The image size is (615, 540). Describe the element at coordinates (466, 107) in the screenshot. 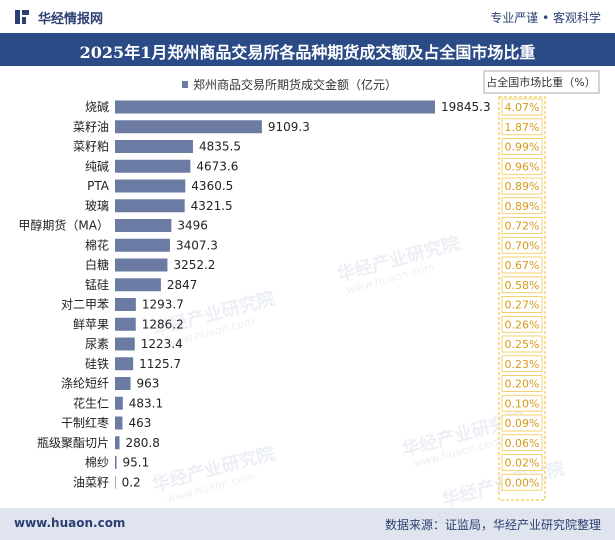

I see `value-label: 19845.3` at that location.